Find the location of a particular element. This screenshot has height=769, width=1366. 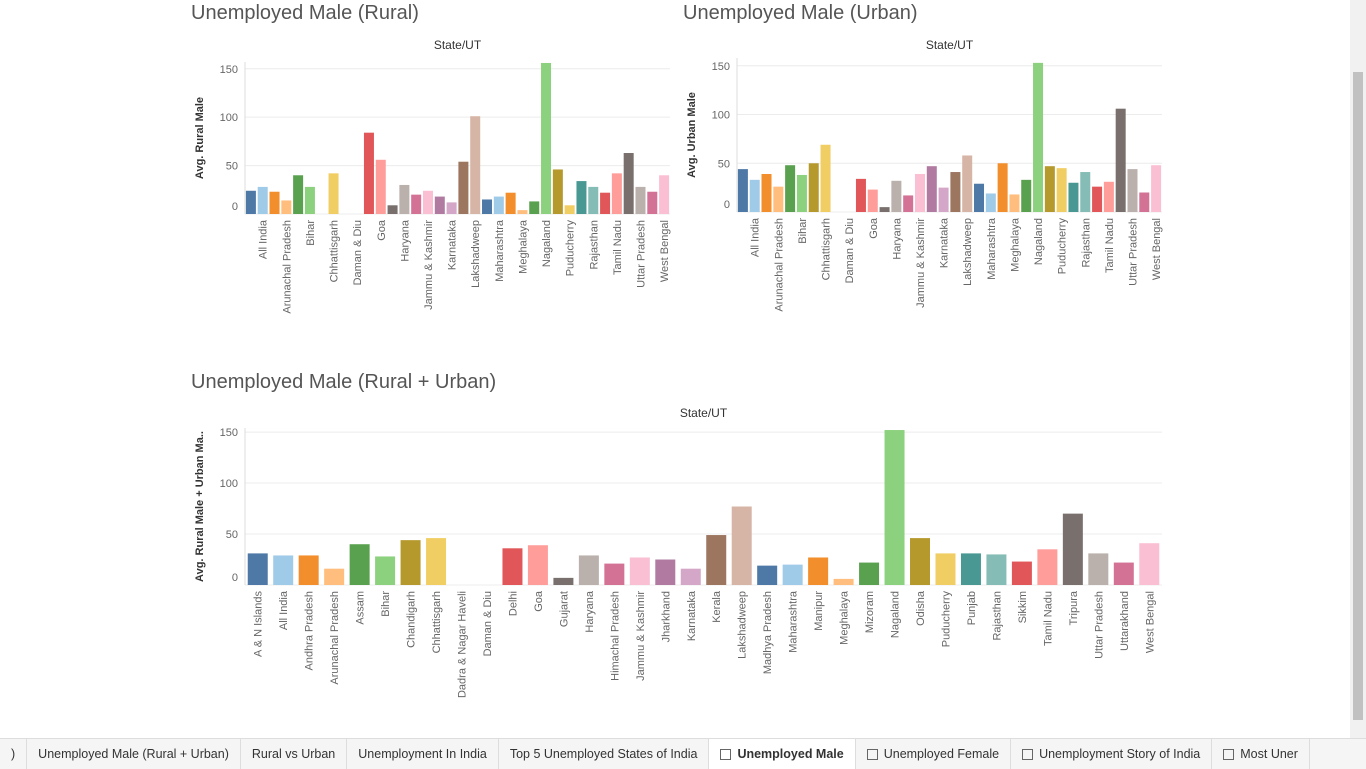

x-tick-label: Kerala is located at coordinates (717, 606).